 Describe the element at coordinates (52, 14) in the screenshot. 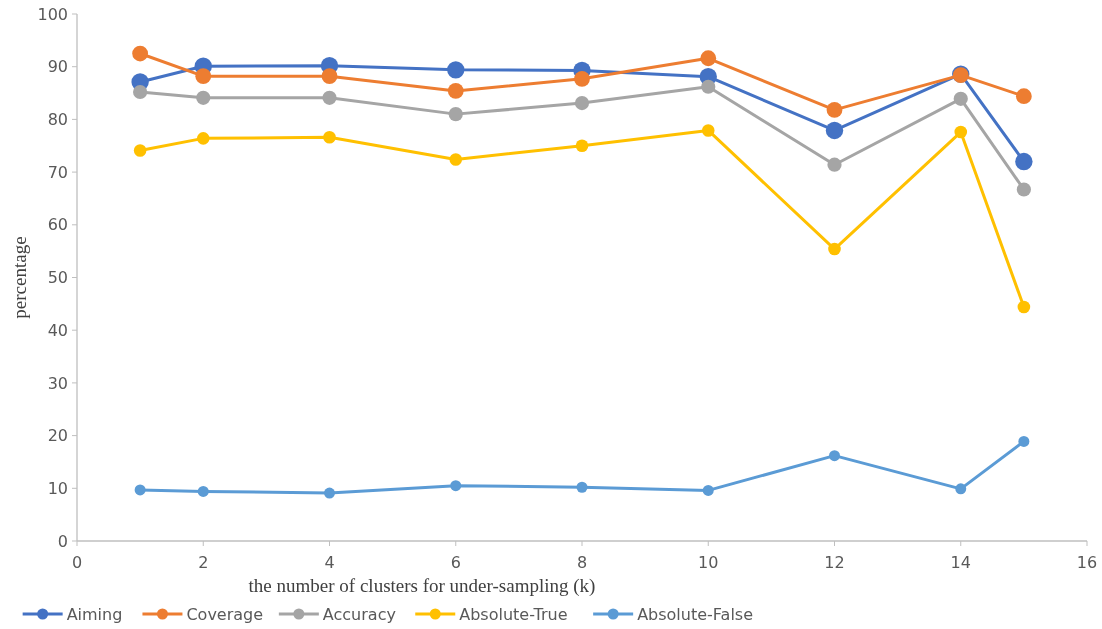

I see `y-tick-label: 100` at that location.